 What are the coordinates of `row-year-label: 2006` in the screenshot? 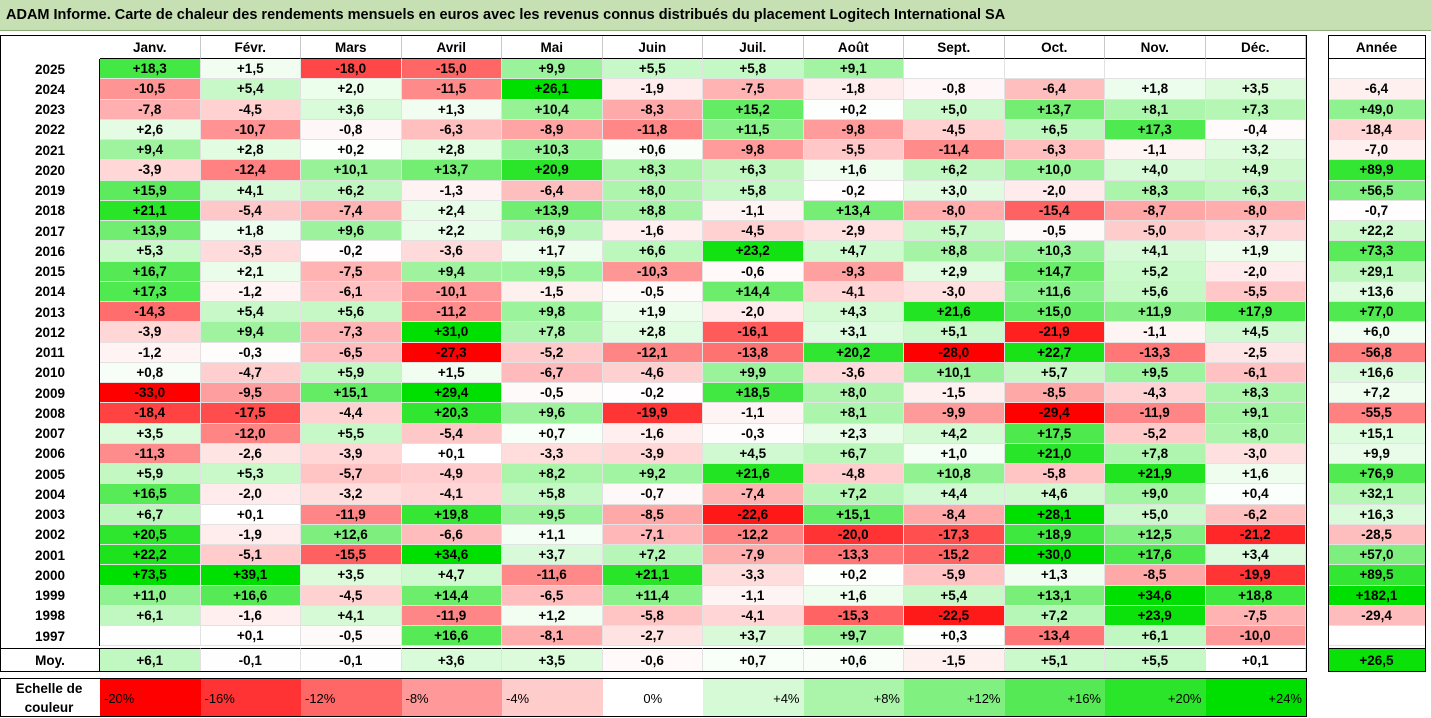 It's located at (50, 453).